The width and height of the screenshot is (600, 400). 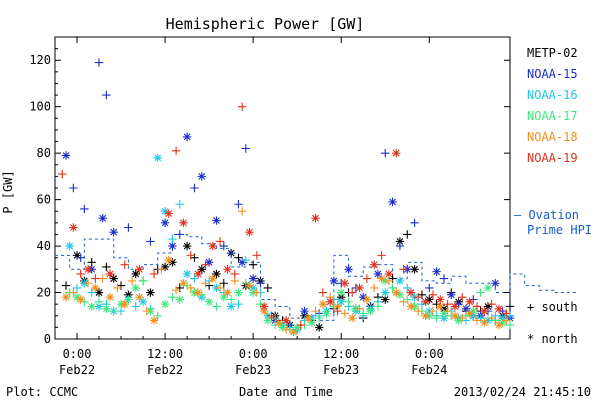 I want to click on footer-timestamp: 2013/02/24 21:45:10, so click(x=522, y=392).